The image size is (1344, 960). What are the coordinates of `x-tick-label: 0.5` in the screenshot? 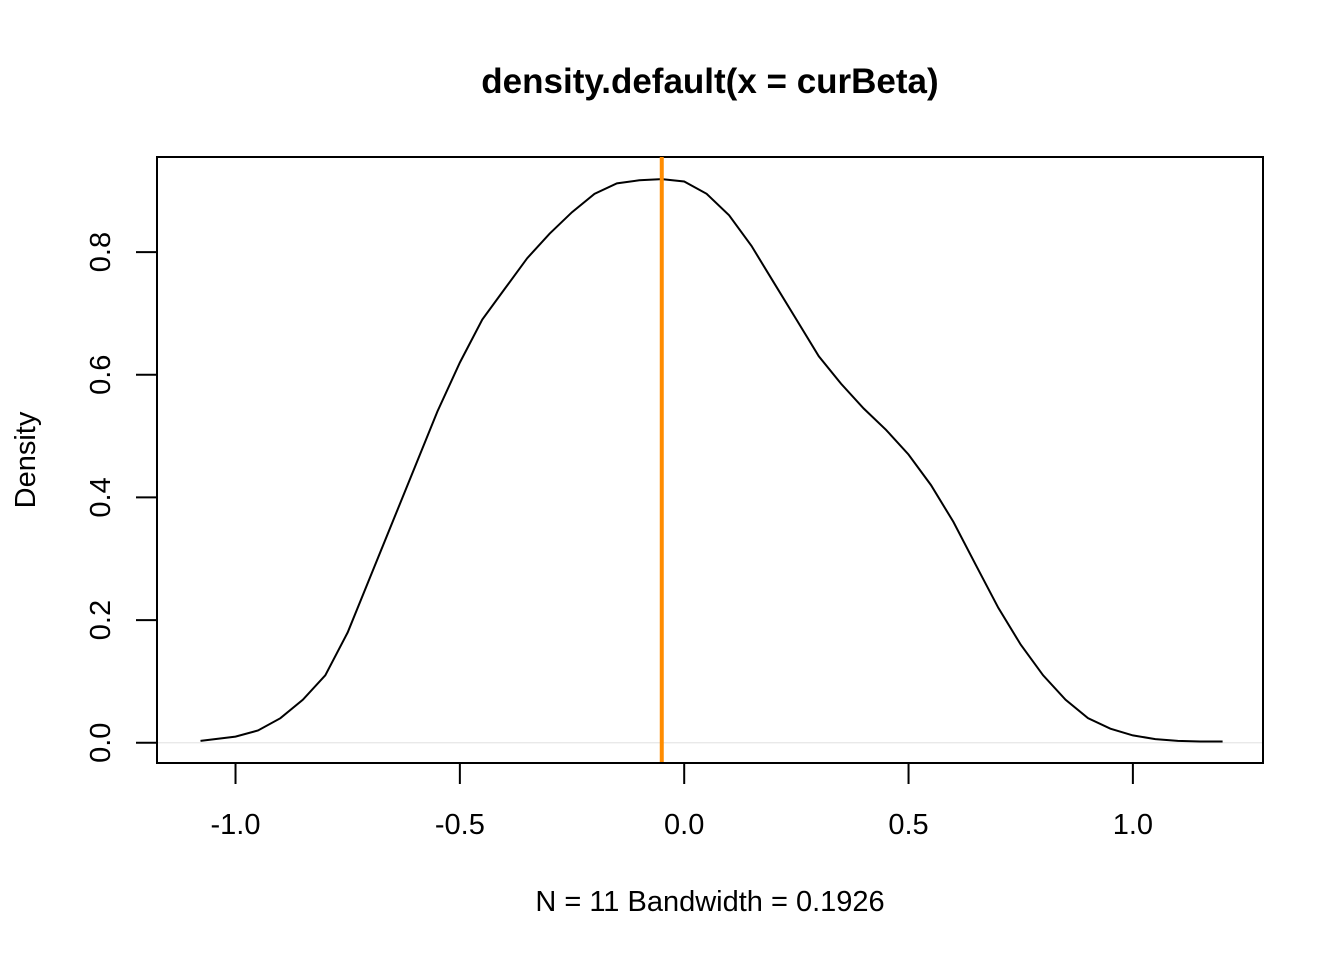 It's located at (908, 825).